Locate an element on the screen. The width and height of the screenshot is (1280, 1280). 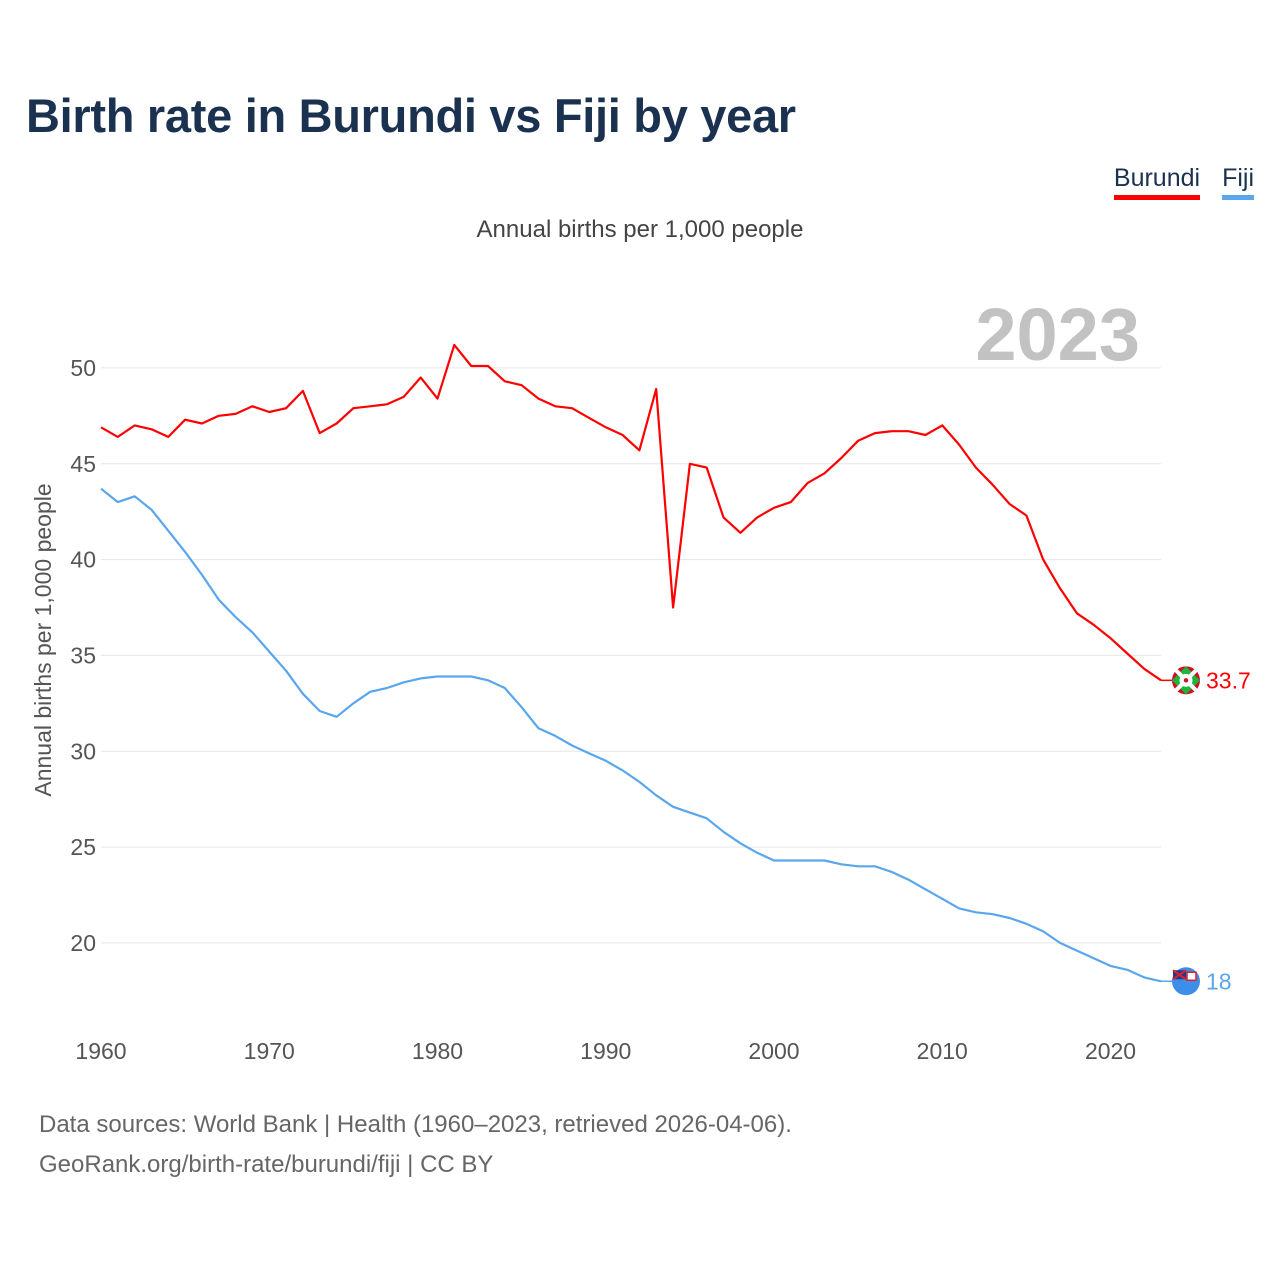
flag-stars is located at coordinates (1186, 680).